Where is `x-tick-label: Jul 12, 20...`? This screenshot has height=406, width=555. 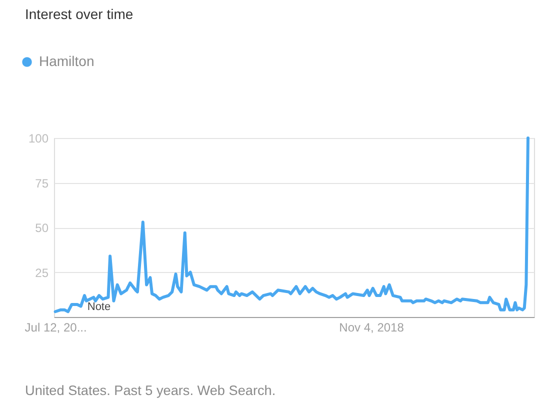
x-tick-label: Jul 12, 20... is located at coordinates (55, 327).